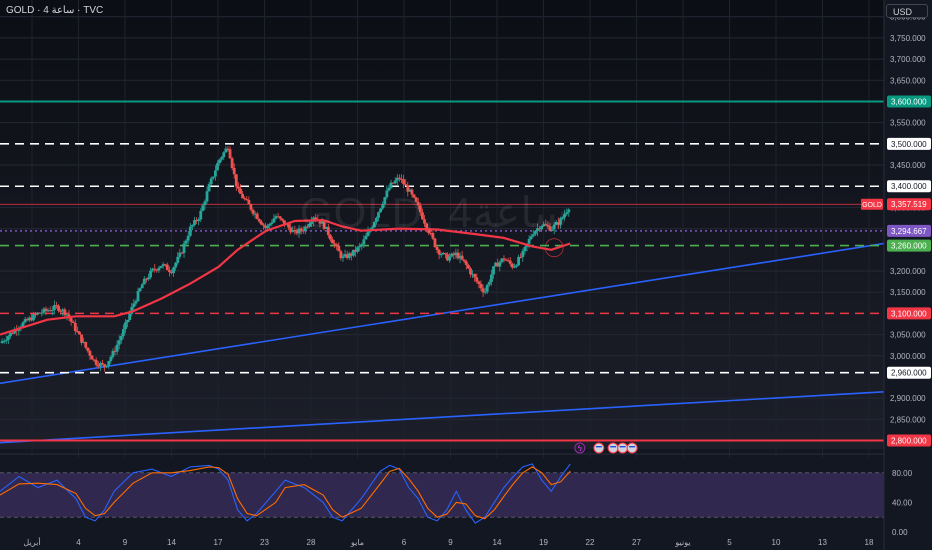 This screenshot has width=932, height=550. What do you see at coordinates (285, 277) in the screenshot?
I see `moving-average-line` at bounding box center [285, 277].